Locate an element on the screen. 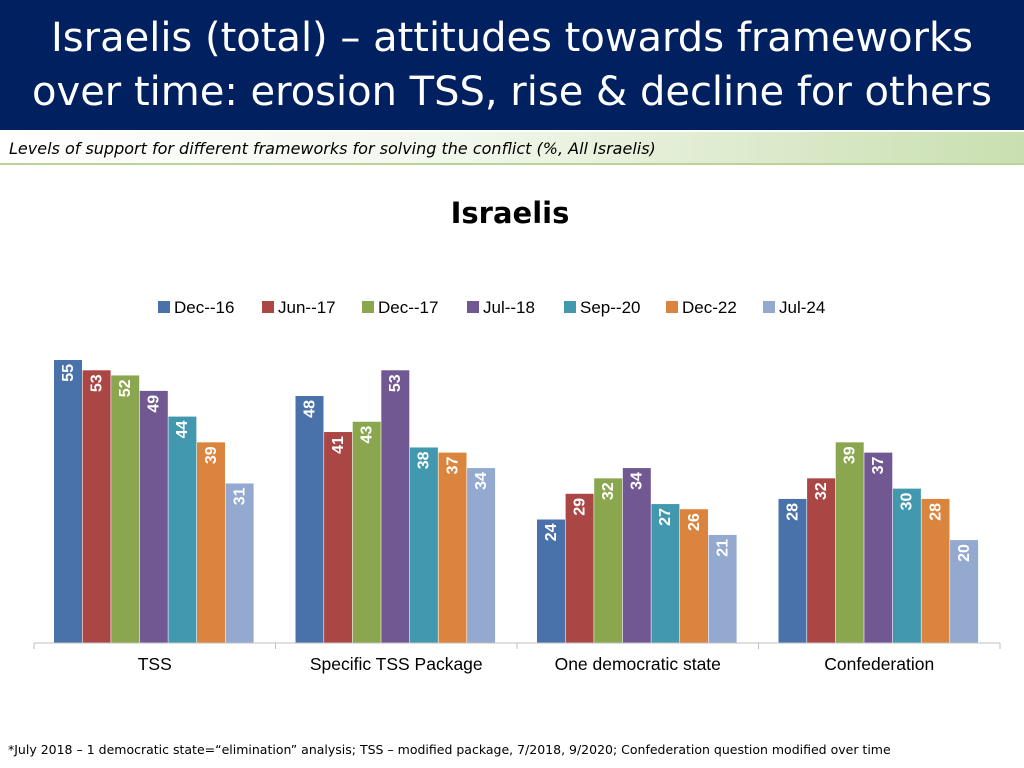  legend-label: Sep--20 is located at coordinates (610, 307).